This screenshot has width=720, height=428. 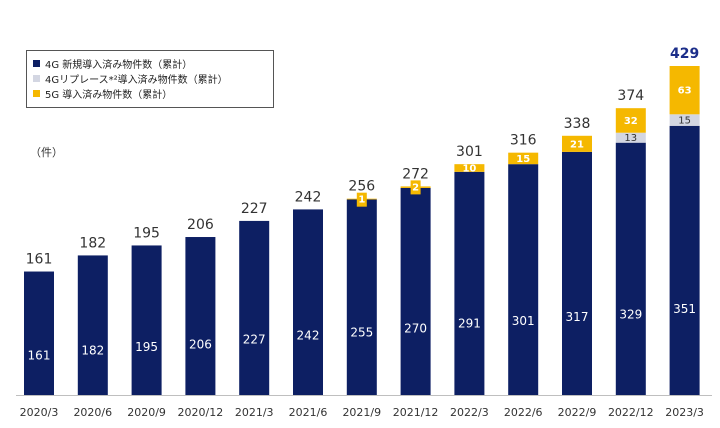 What do you see at coordinates (469, 152) in the screenshot?
I see `bar-total-label: 301` at bounding box center [469, 152].